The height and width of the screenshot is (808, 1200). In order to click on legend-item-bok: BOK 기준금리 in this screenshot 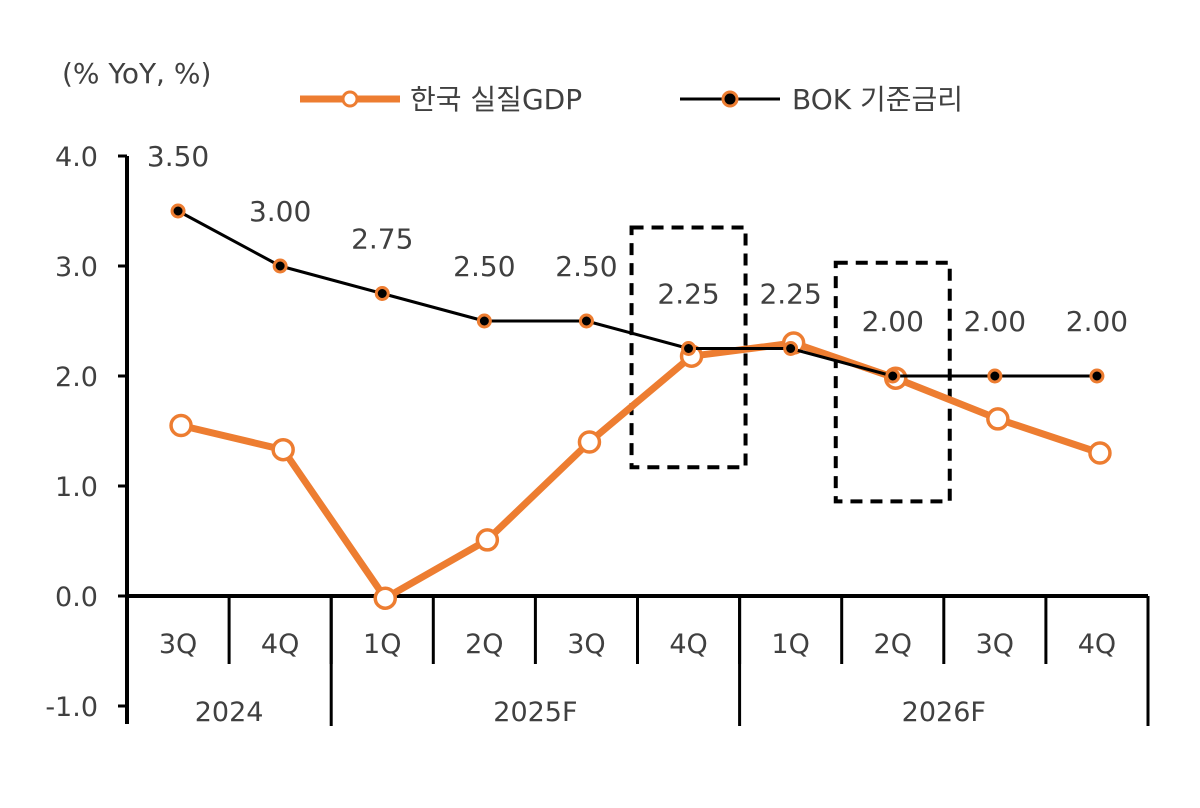, I will do `click(821, 99)`.